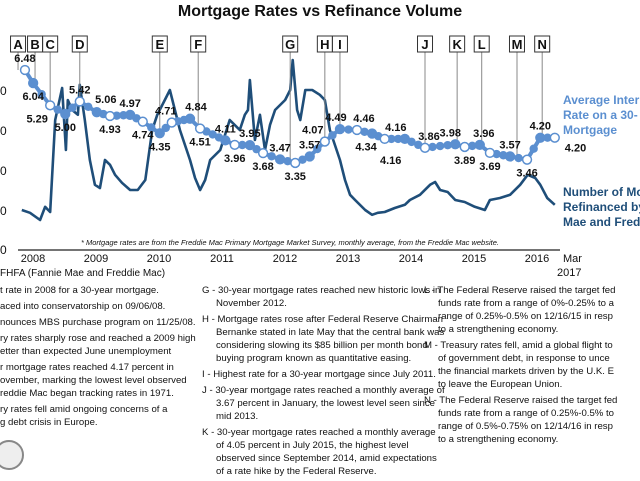 Image resolution: width=640 pixels, height=481 pixels. Describe the element at coordinates (457, 44) in the screenshot. I see `event-marker-label: K` at that location.